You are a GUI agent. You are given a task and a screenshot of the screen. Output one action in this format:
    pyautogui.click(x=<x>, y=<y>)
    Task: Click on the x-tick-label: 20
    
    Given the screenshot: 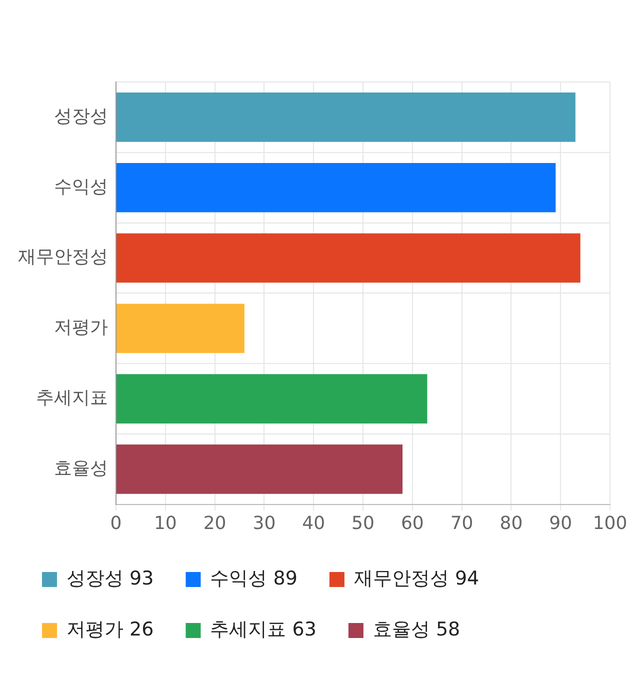 What is the action you would take?
    pyautogui.click(x=214, y=523)
    